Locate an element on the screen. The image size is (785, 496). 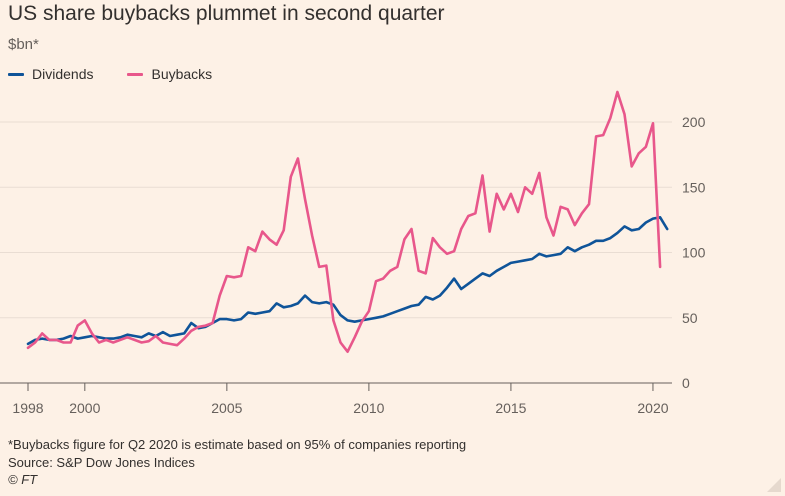
x-tick-label-1998: 1998 is located at coordinates (27, 408).